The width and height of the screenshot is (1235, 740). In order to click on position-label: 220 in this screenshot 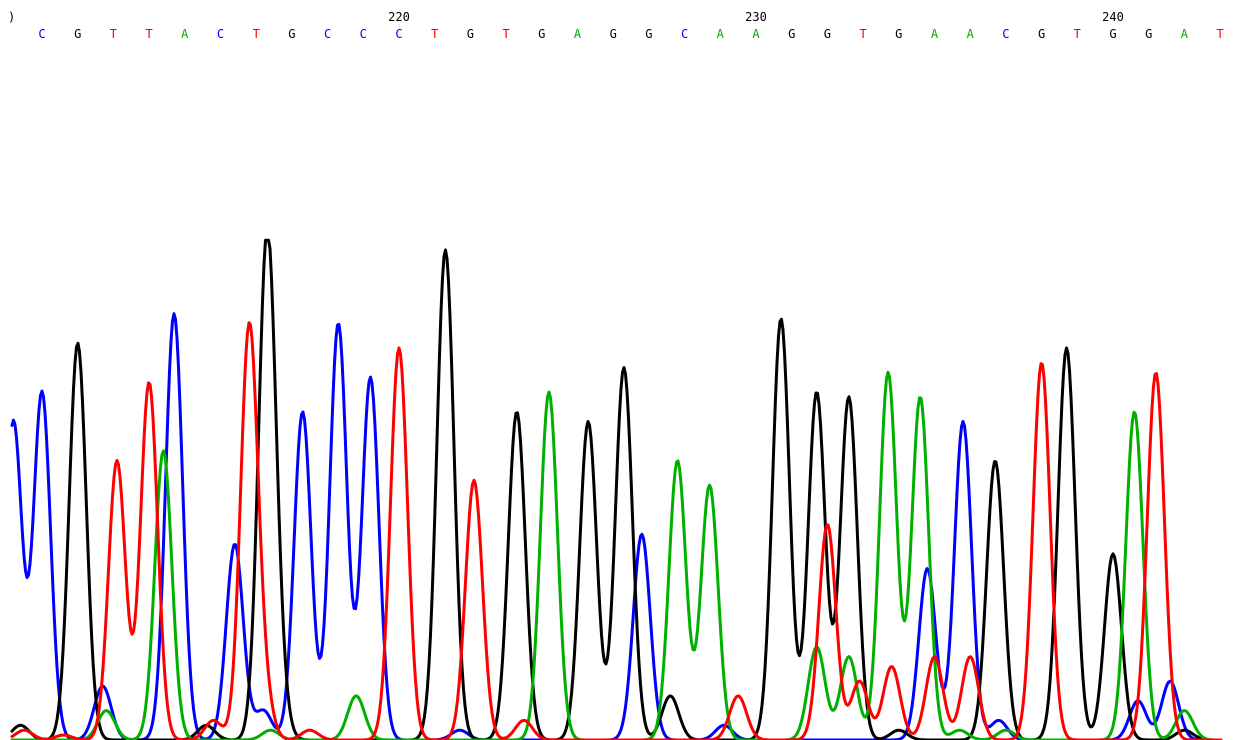, I will do `click(399, 17)`.